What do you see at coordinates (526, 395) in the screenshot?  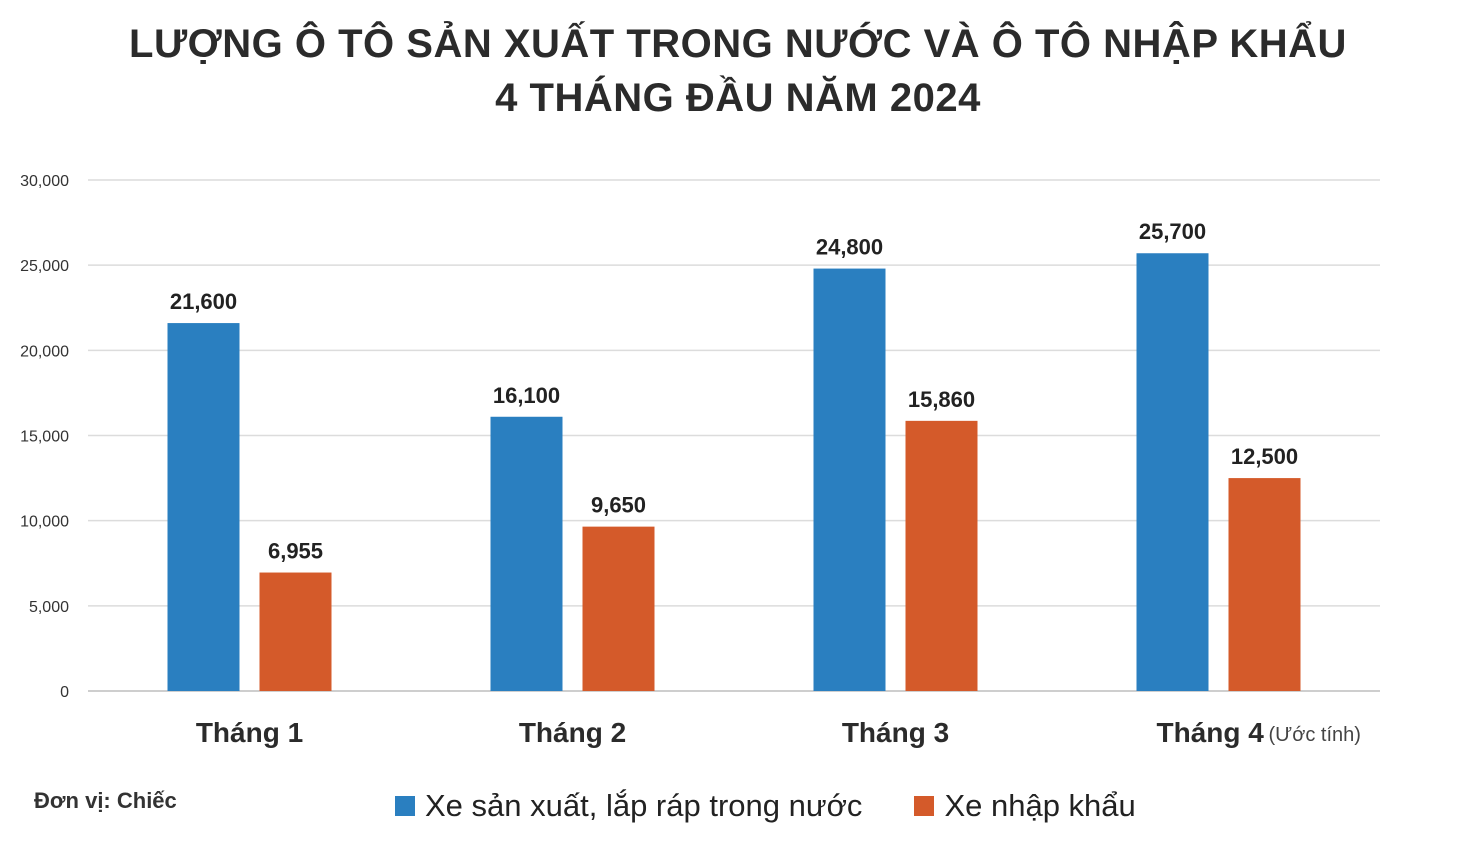 I see `data-label: 16,100` at bounding box center [526, 395].